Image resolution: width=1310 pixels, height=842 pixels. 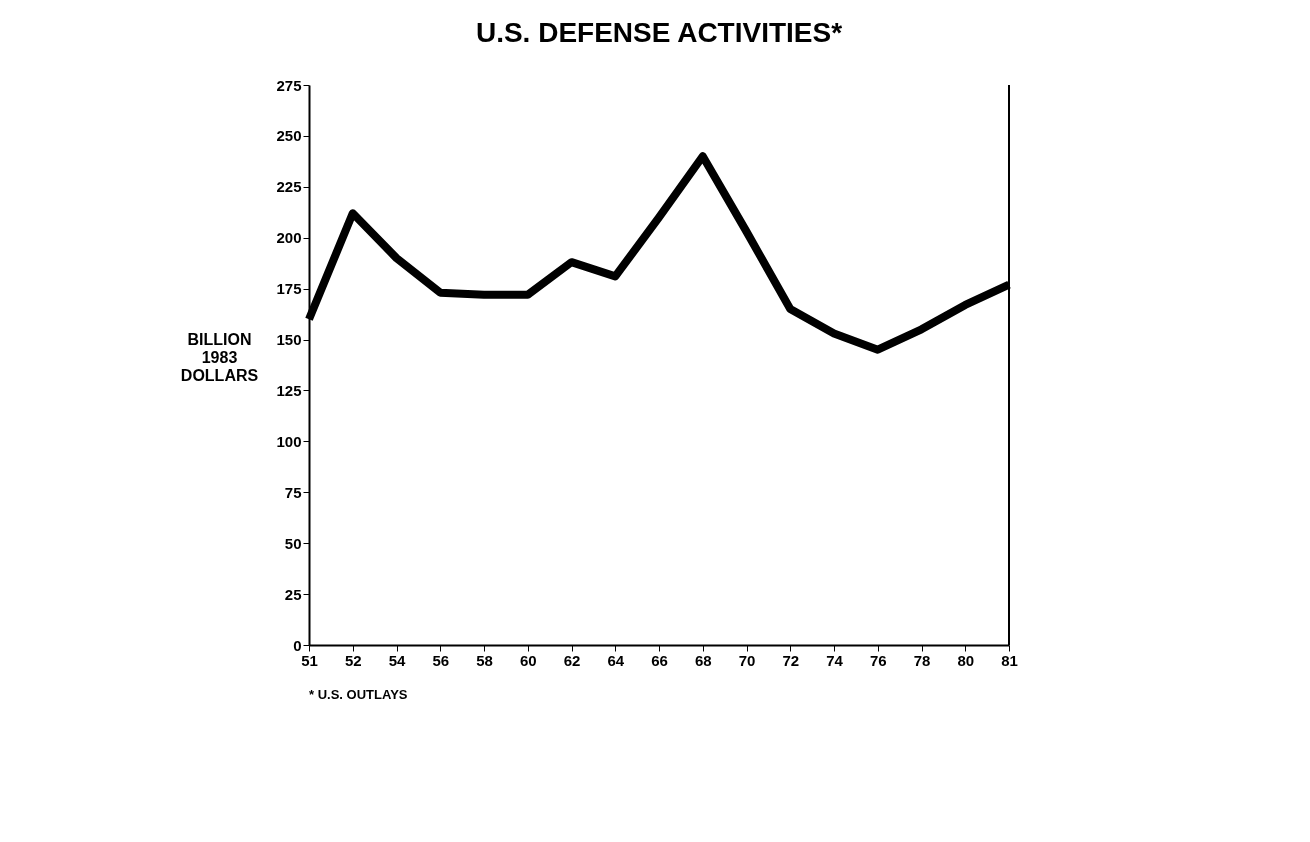 I want to click on x-tick-label: 52, so click(x=353, y=660).